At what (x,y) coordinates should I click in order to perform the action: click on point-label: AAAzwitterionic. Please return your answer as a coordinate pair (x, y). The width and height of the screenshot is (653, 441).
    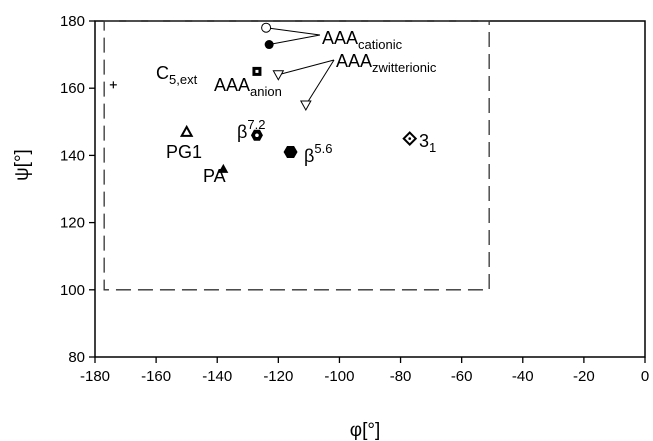
    Looking at the image, I should click on (386, 63).